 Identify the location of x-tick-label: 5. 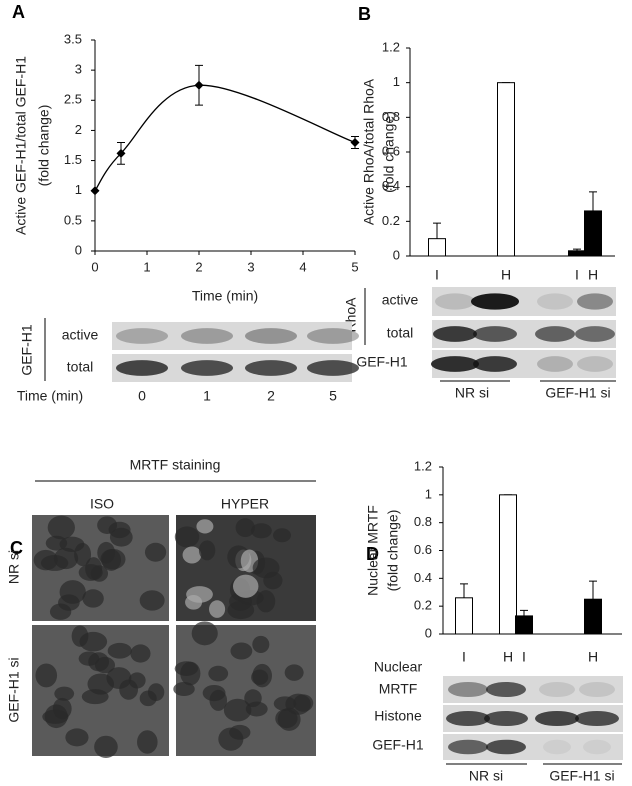
(354, 266).